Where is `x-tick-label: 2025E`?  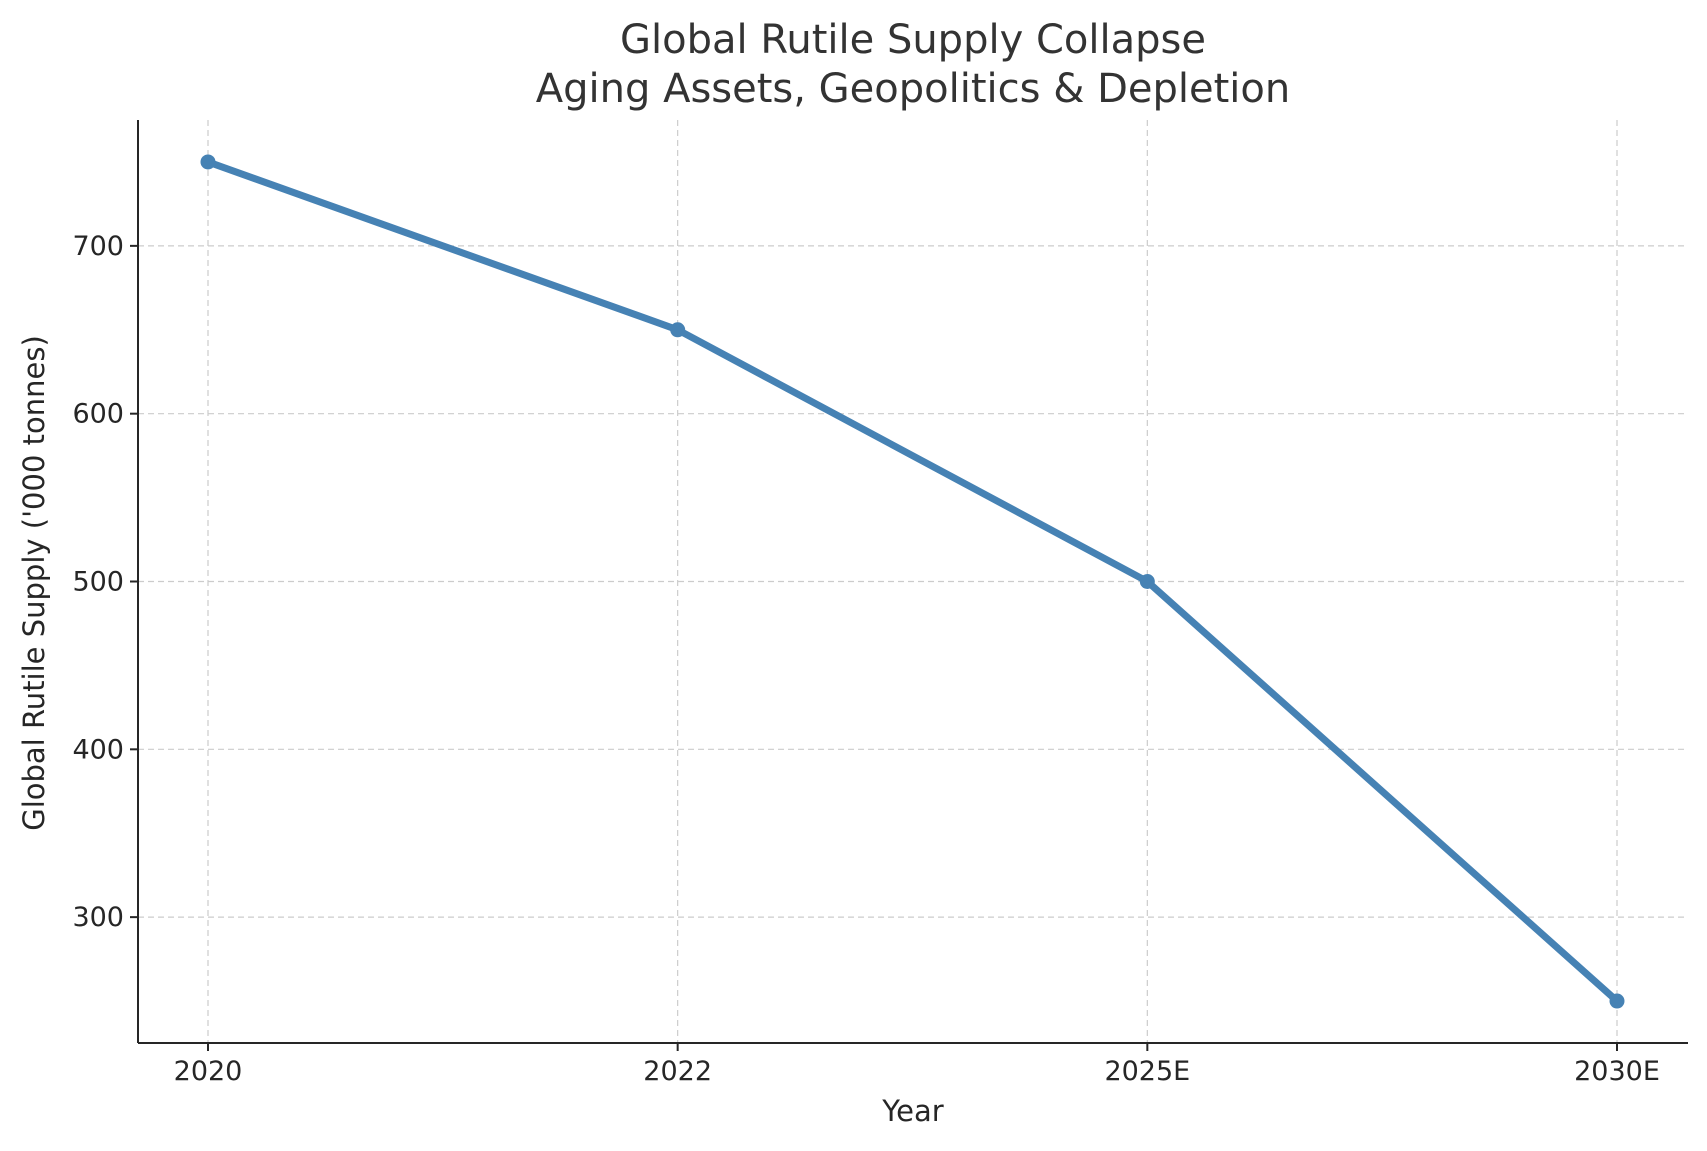
x-tick-label: 2025E is located at coordinates (1147, 1071).